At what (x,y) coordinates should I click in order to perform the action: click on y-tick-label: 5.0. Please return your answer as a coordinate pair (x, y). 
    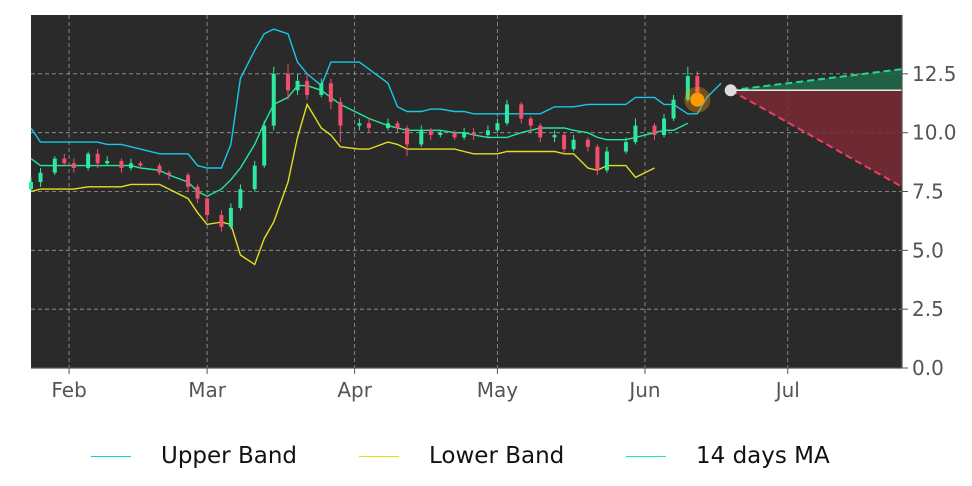
    Looking at the image, I should click on (928, 250).